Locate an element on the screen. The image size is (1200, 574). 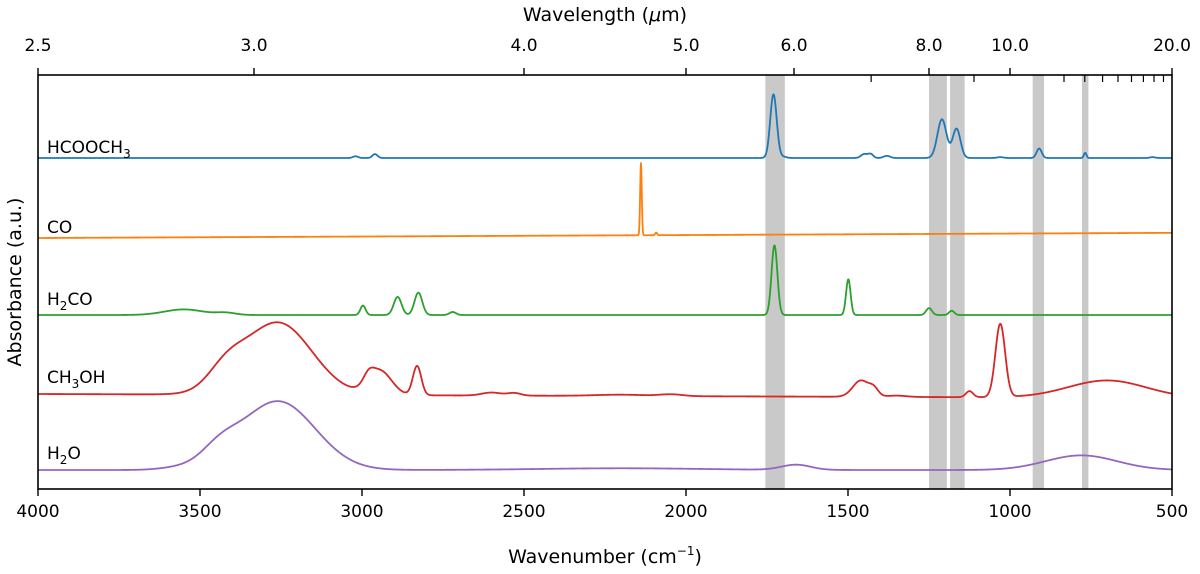
series-line-co is located at coordinates (605, 200).